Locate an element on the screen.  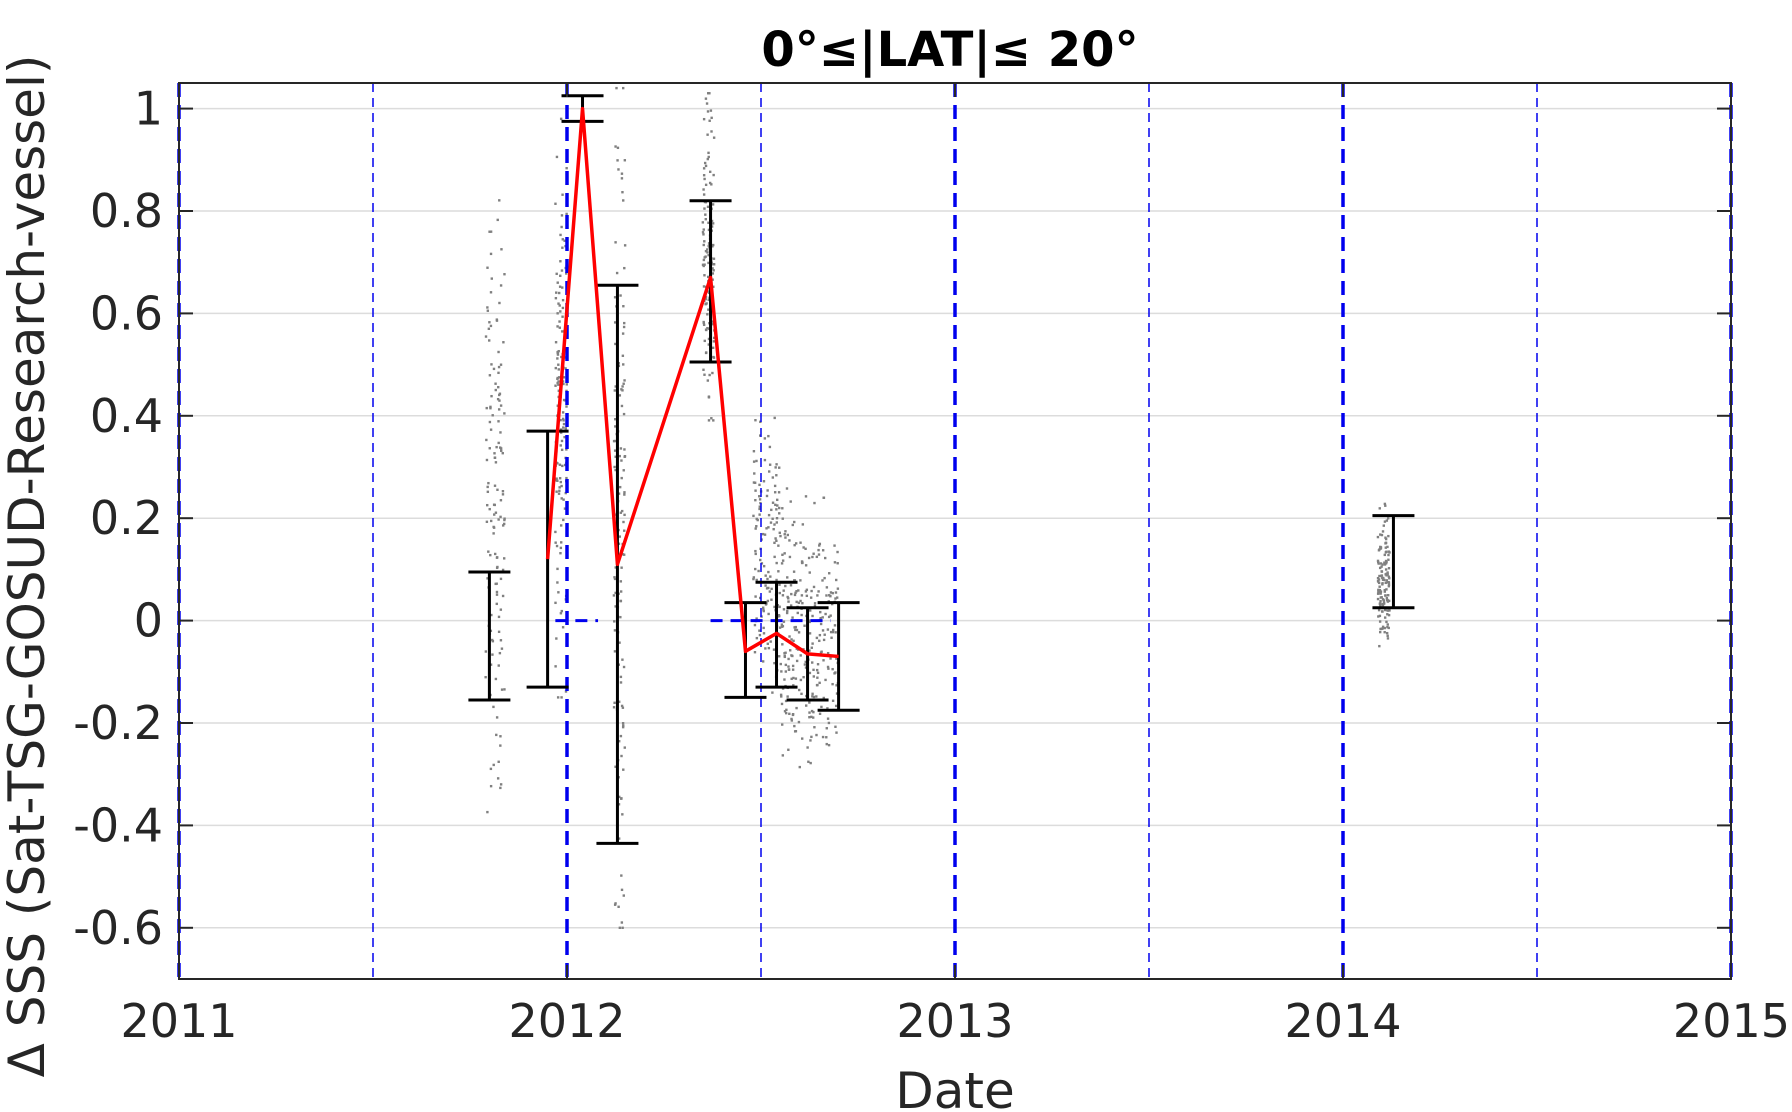
y-tick-label: -0.6 is located at coordinates (118, 928).